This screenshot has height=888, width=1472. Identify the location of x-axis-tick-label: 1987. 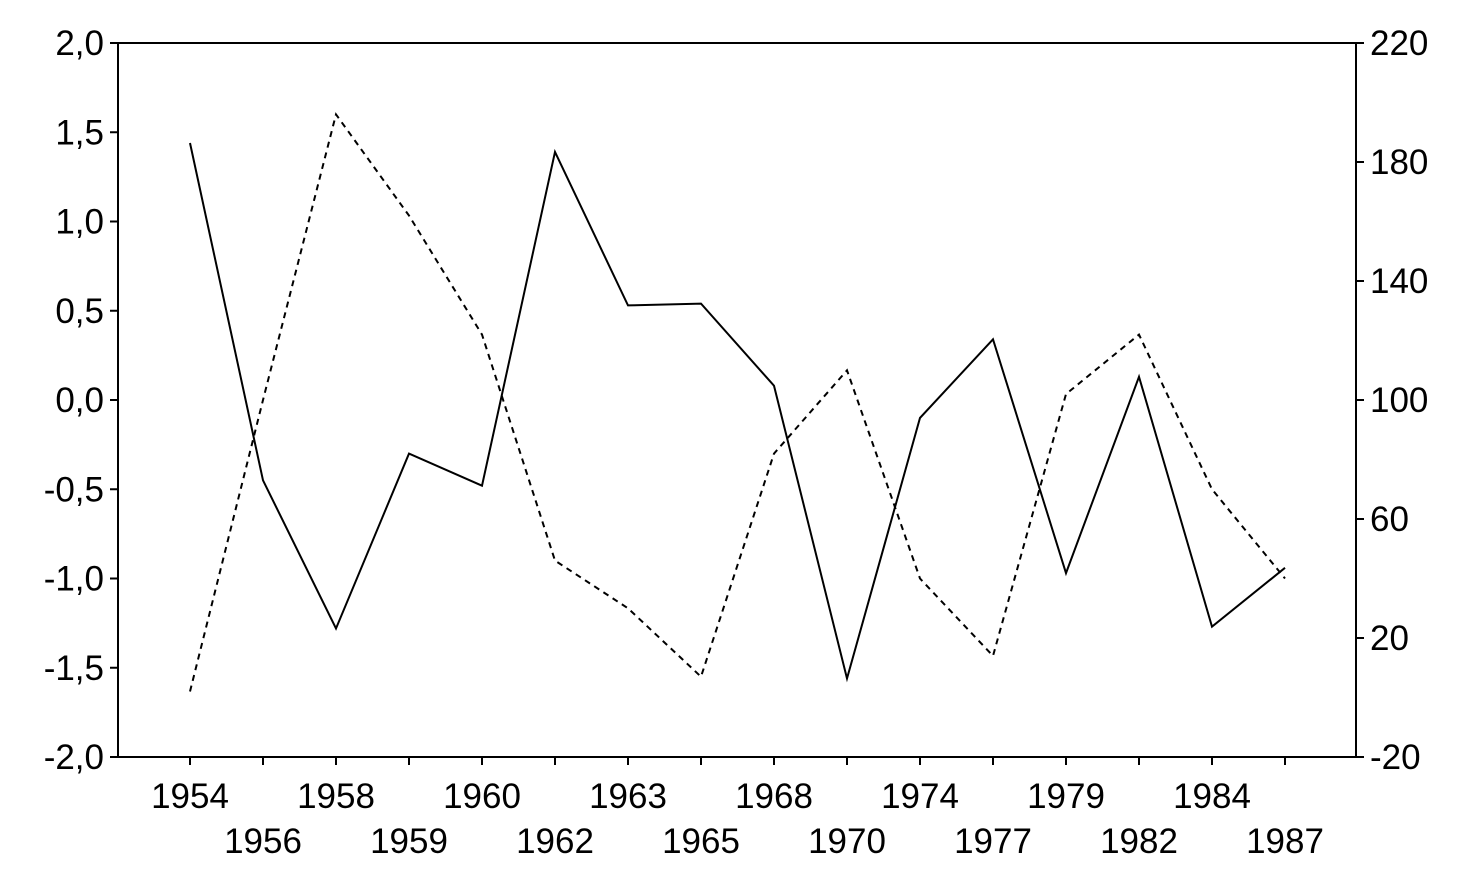
(1285, 841).